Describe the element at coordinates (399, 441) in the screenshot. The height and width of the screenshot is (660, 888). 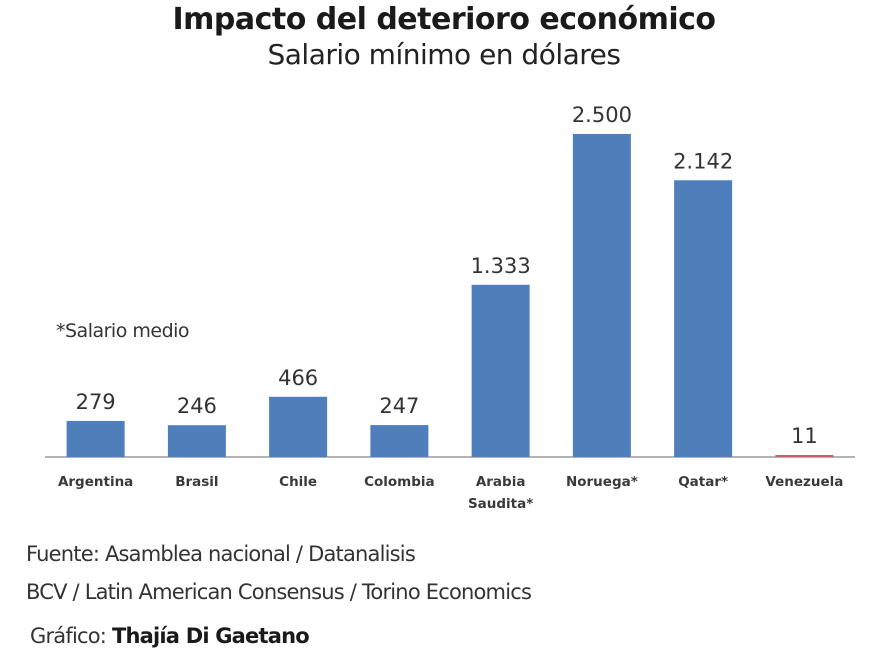
I see `bar-colombia` at that location.